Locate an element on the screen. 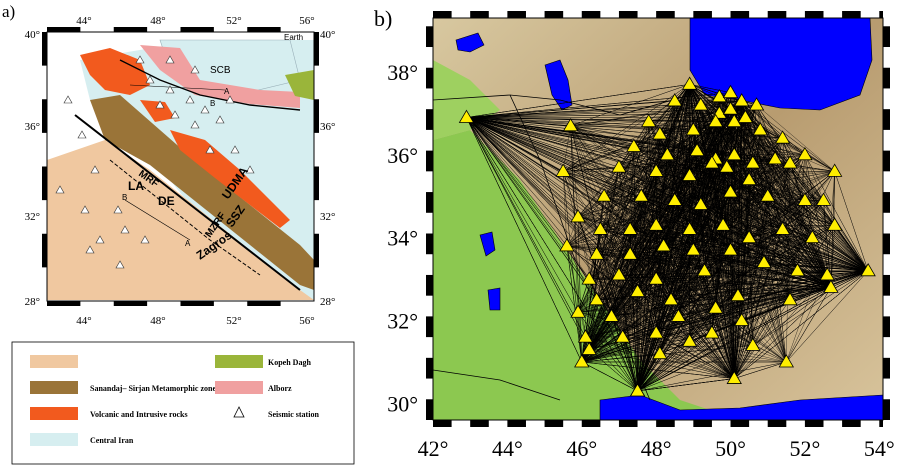 The width and height of the screenshot is (899, 472). panel-b-label: b) is located at coordinates (383, 18).